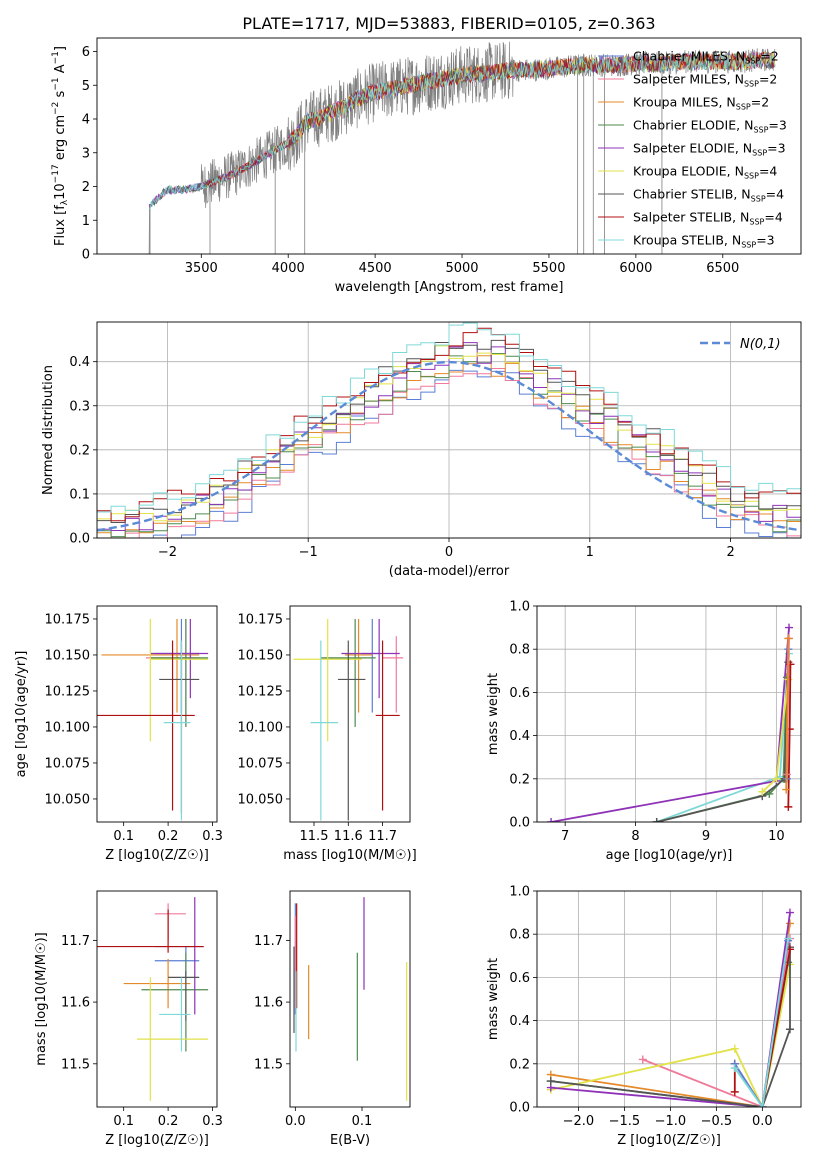 The height and width of the screenshot is (1170, 819). Describe the element at coordinates (635, 268) in the screenshot. I see `x-tick-label: 6000` at that location.